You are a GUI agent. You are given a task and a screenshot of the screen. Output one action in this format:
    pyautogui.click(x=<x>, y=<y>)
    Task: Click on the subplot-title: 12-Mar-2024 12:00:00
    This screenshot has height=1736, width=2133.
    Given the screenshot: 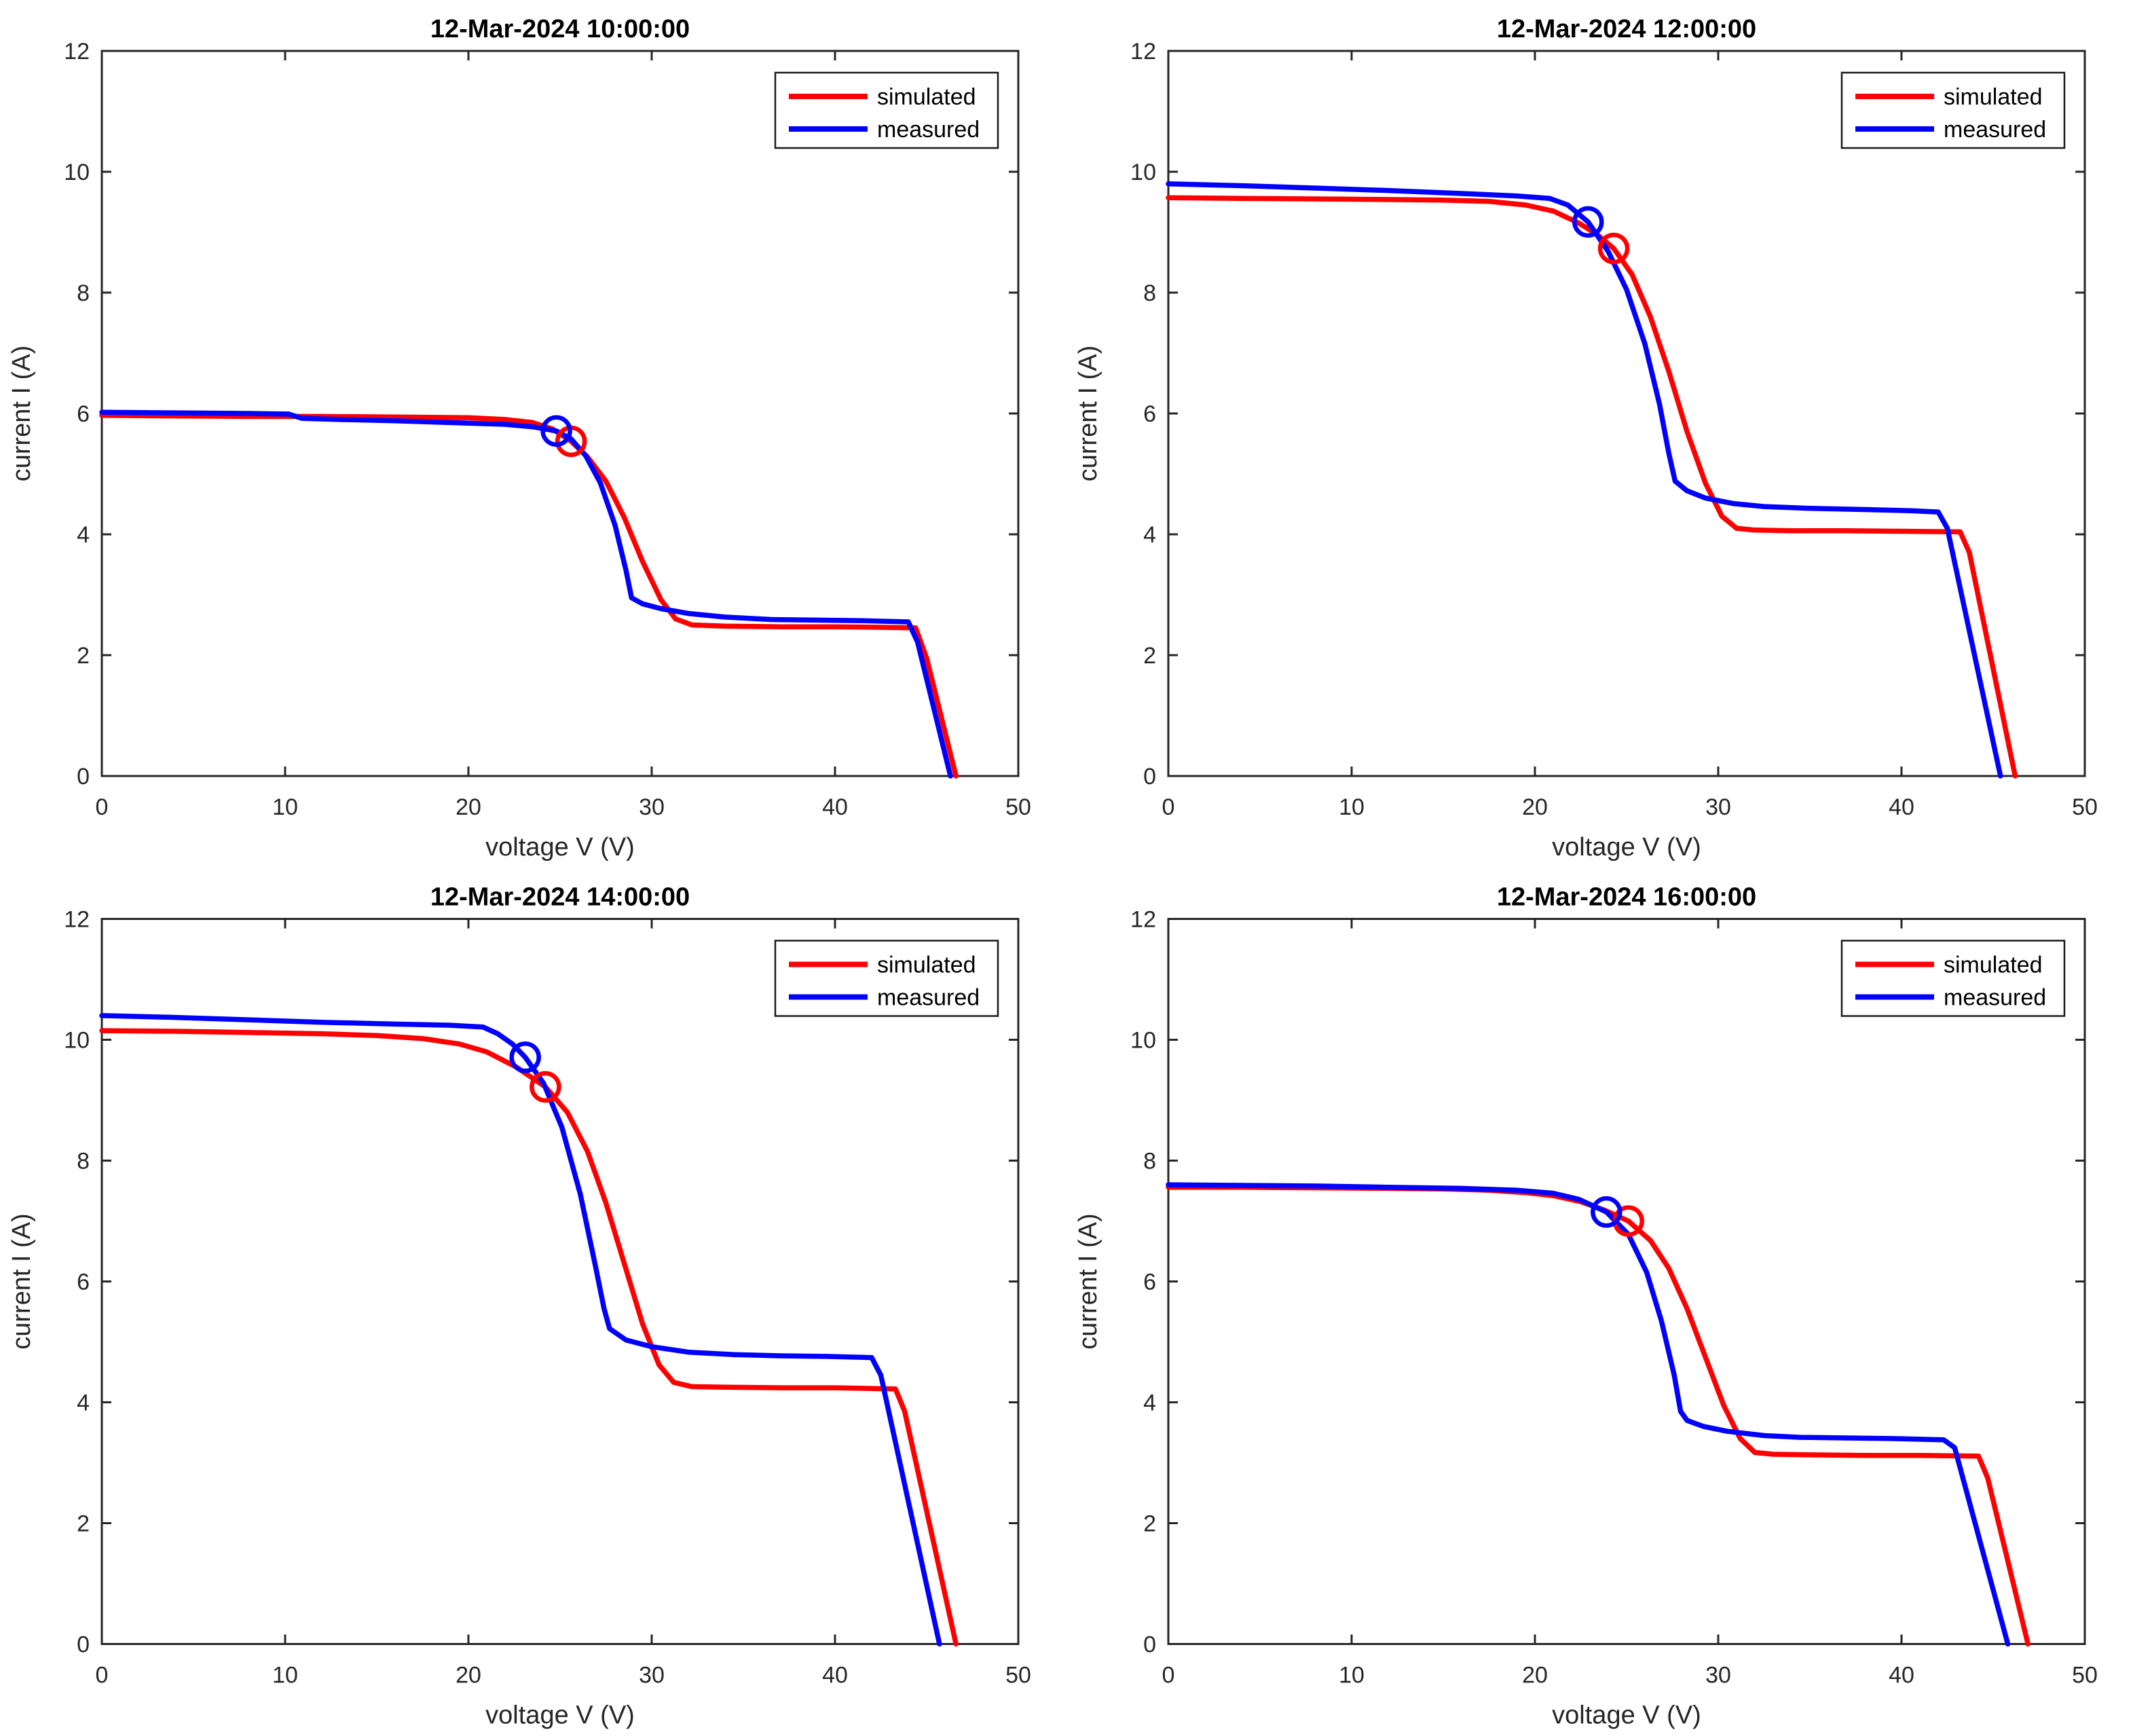 What is the action you would take?
    pyautogui.click(x=1626, y=29)
    